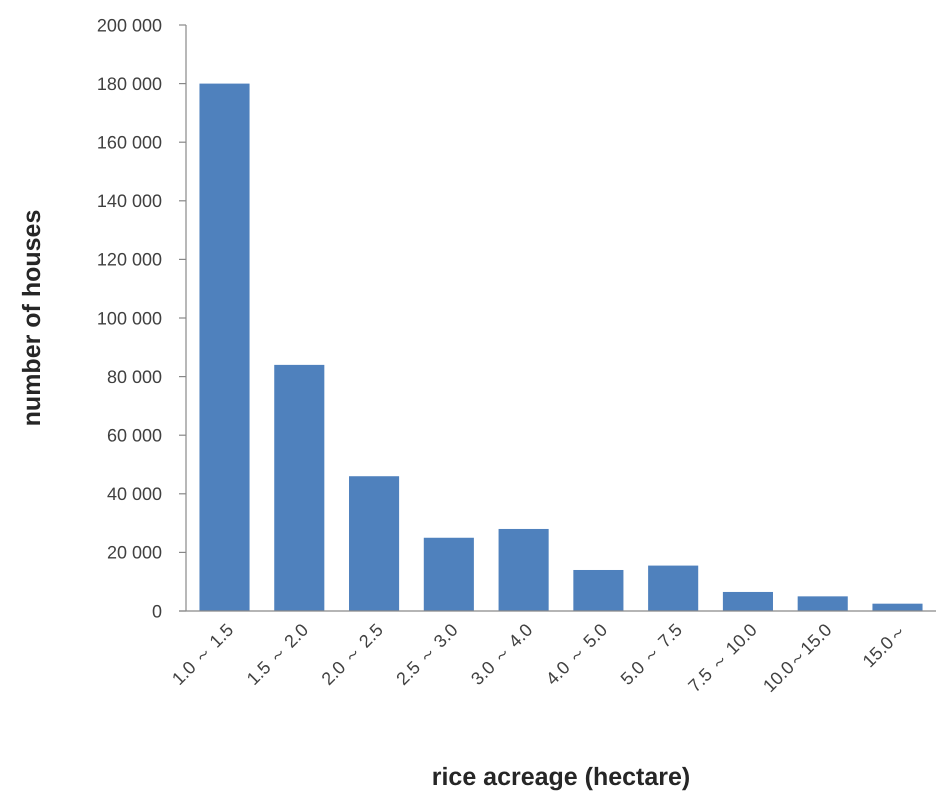  What do you see at coordinates (561, 777) in the screenshot?
I see `x-axis-title: rice acreage (hectare)` at bounding box center [561, 777].